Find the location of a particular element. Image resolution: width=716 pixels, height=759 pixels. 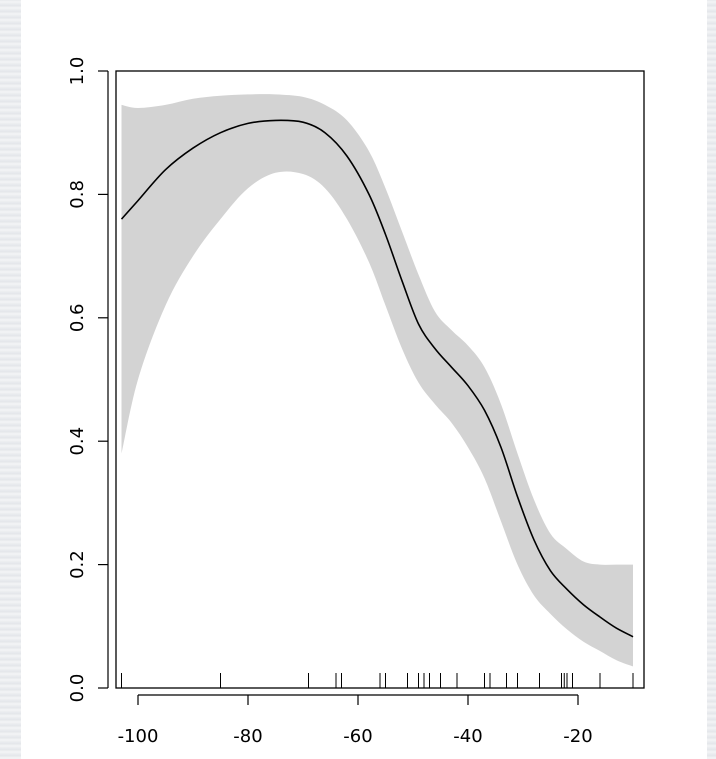

y-tick-label: 0.2 is located at coordinates (77, 564).